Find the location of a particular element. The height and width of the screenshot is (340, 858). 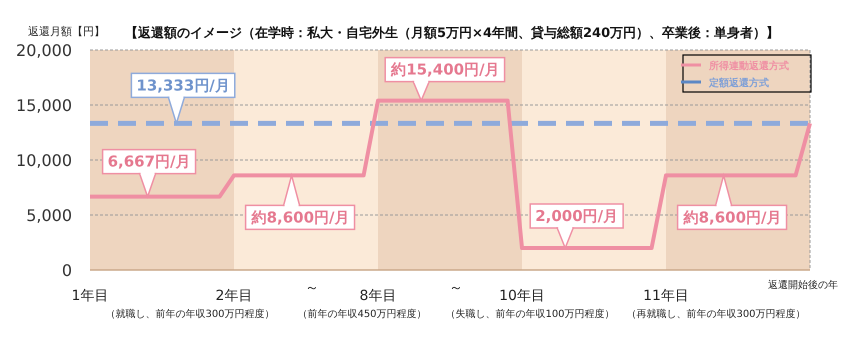

y-tick-label: 10,000 is located at coordinates (44, 160).